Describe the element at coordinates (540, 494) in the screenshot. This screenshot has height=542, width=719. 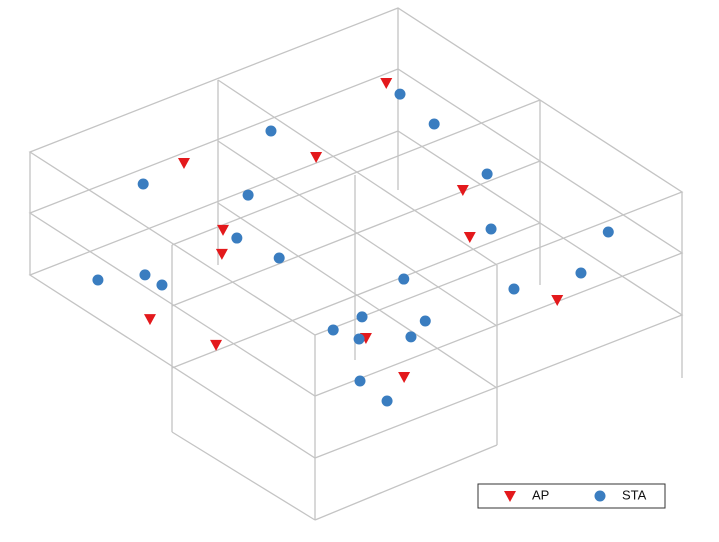
I see `legend-label: AP` at that location.